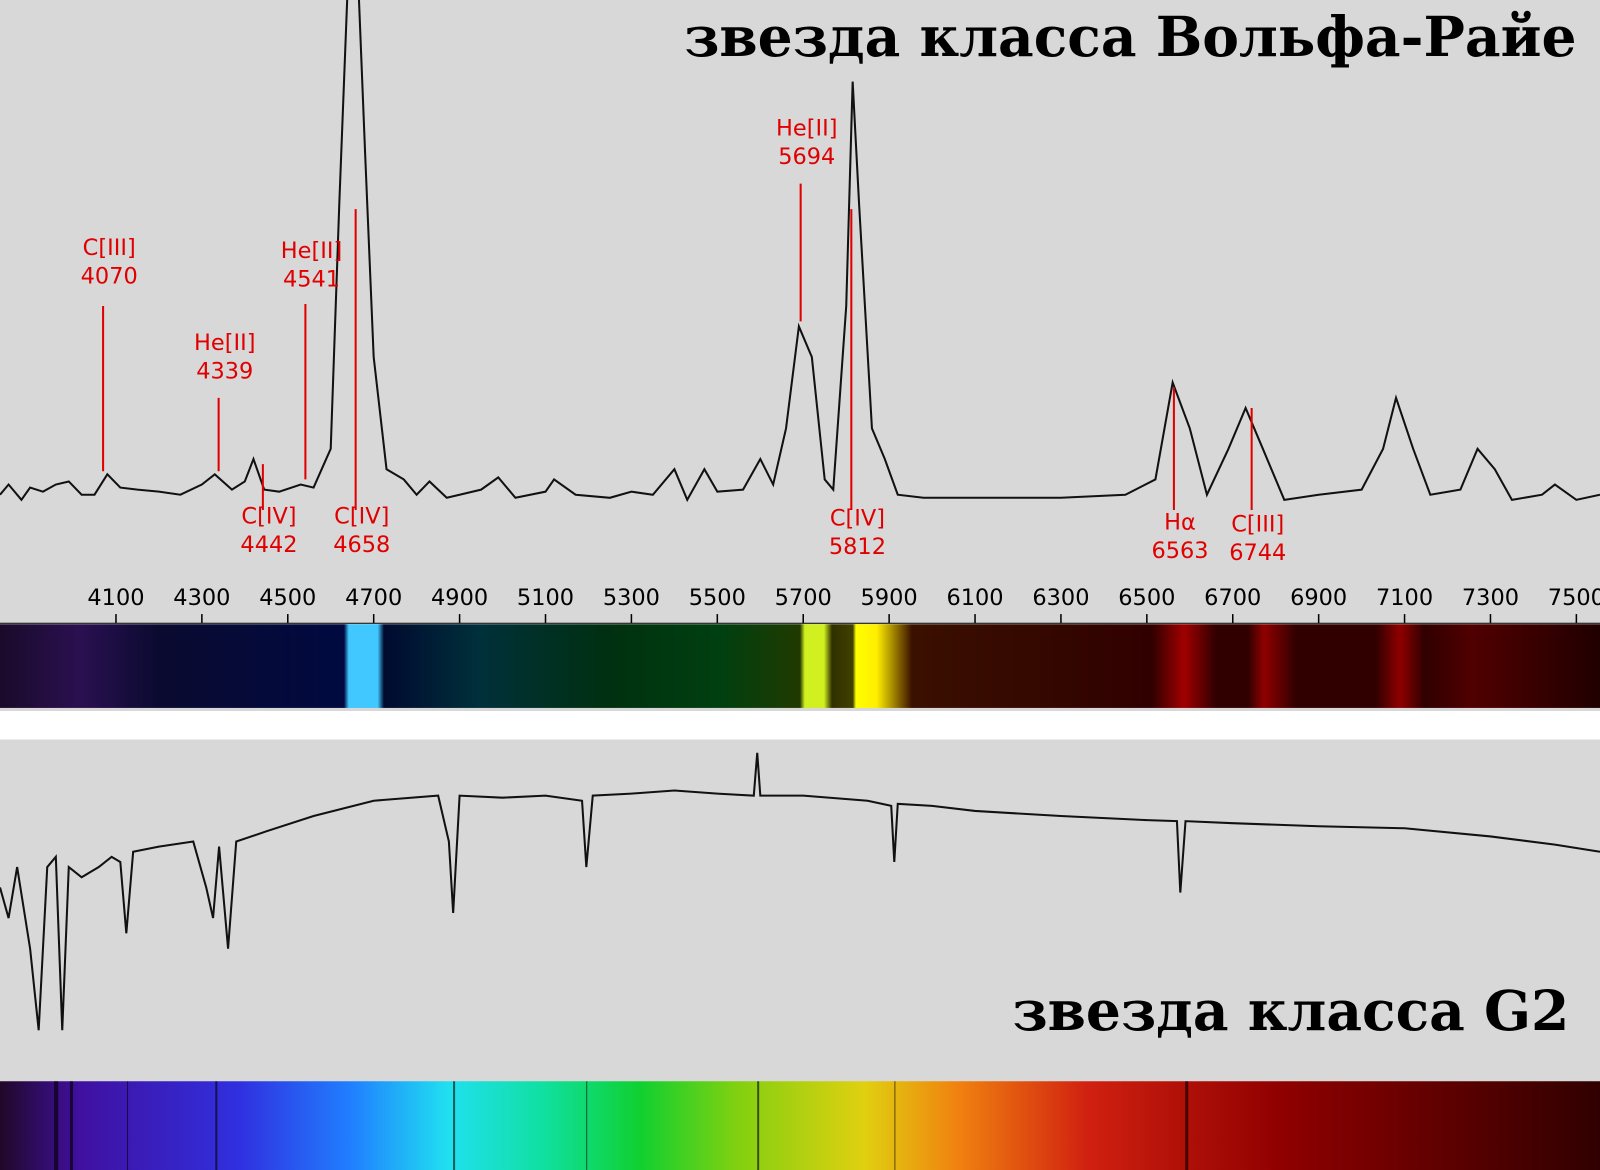  What do you see at coordinates (631, 598) in the screenshot?
I see `x-tick-label: 5300` at bounding box center [631, 598].